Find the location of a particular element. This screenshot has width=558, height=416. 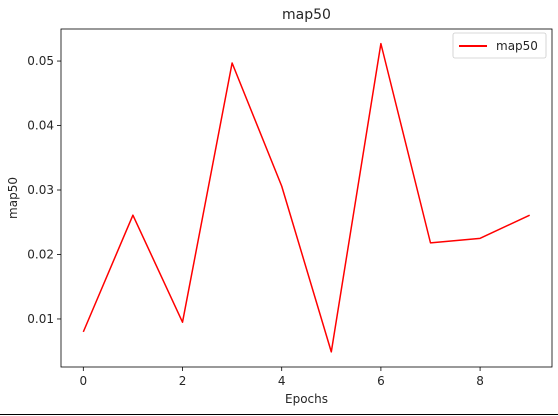

x-axis-ticks: 0 2 4 6 8 is located at coordinates (281, 377).